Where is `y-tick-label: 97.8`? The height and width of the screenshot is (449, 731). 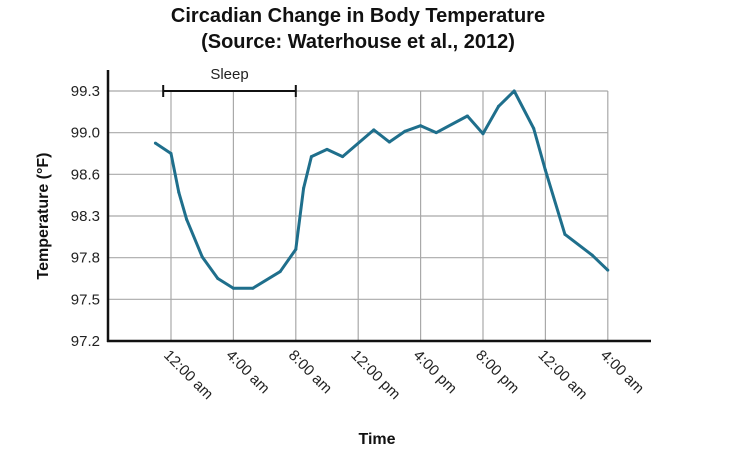 y-tick-label: 97.8 is located at coordinates (85, 258).